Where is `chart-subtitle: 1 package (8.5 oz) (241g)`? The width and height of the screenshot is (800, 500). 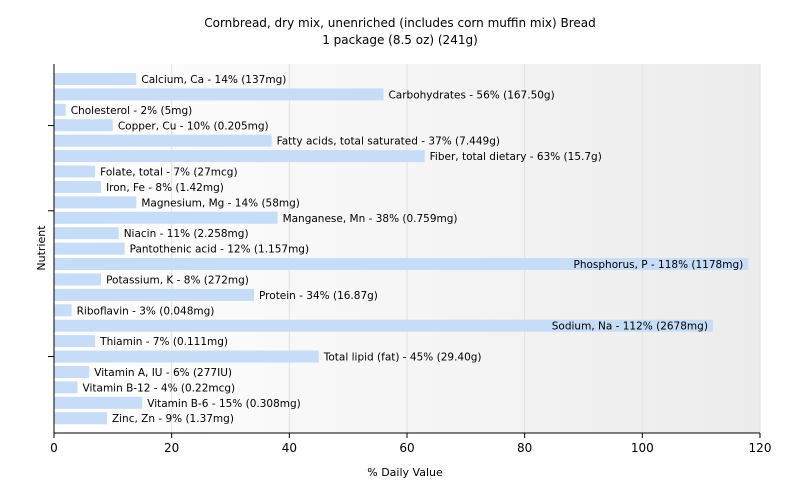 chart-subtitle: 1 package (8.5 oz) (241g) is located at coordinates (400, 40).